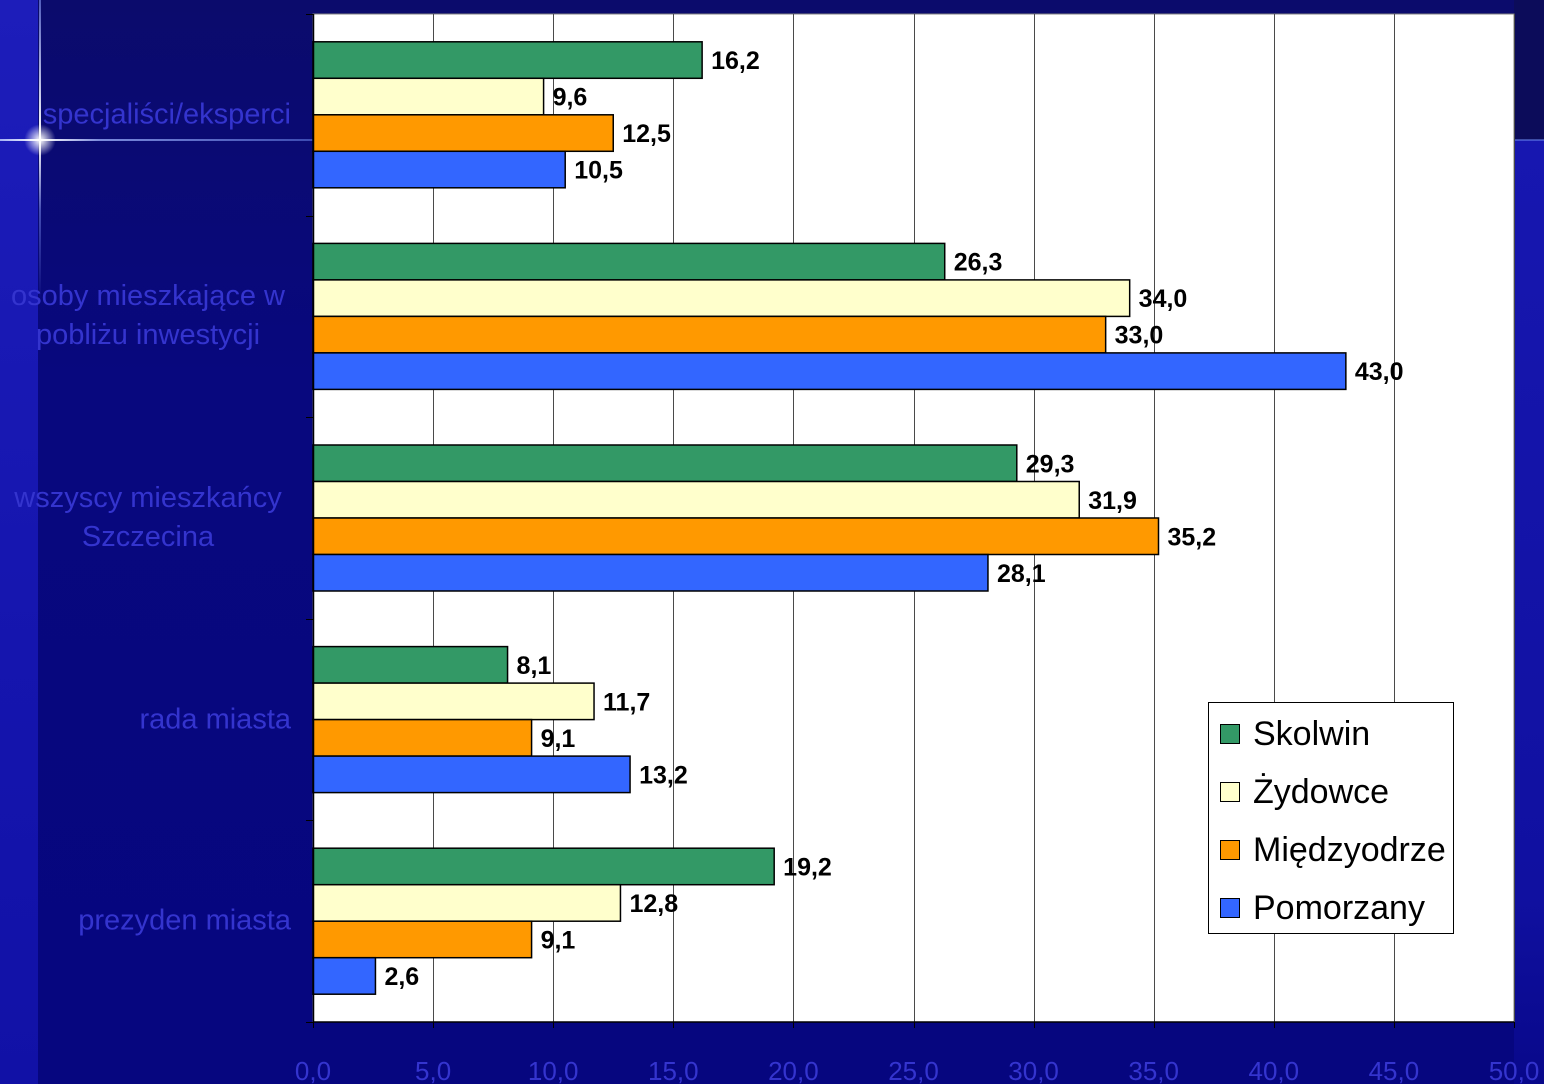  Describe the element at coordinates (410, 664) in the screenshot. I see `bar-skolwin-rada-miasta` at that location.